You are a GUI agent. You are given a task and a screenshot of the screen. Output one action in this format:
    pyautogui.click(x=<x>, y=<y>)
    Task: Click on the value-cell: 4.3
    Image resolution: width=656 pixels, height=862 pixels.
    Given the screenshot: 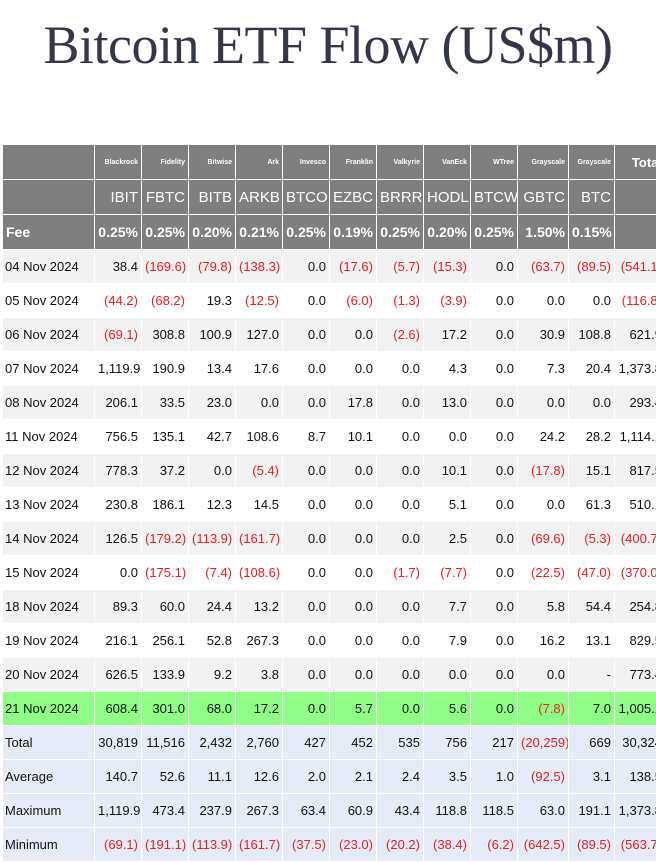 What is the action you would take?
    pyautogui.click(x=447, y=368)
    